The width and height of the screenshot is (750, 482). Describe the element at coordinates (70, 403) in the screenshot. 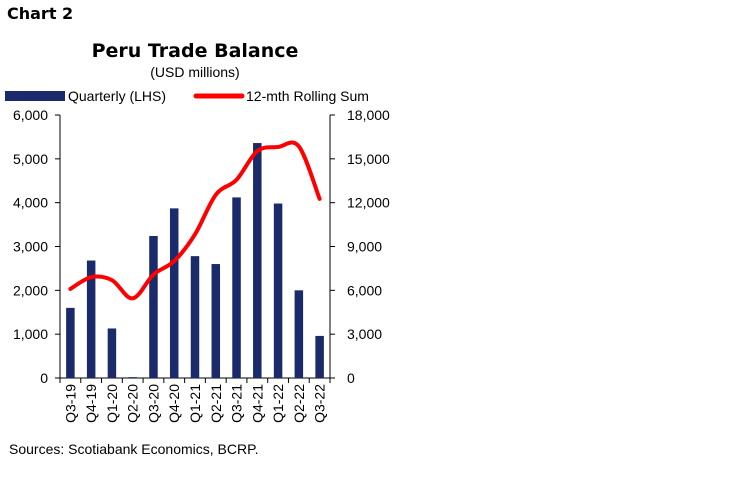

I see `x-tick-label: Q3-19` at that location.